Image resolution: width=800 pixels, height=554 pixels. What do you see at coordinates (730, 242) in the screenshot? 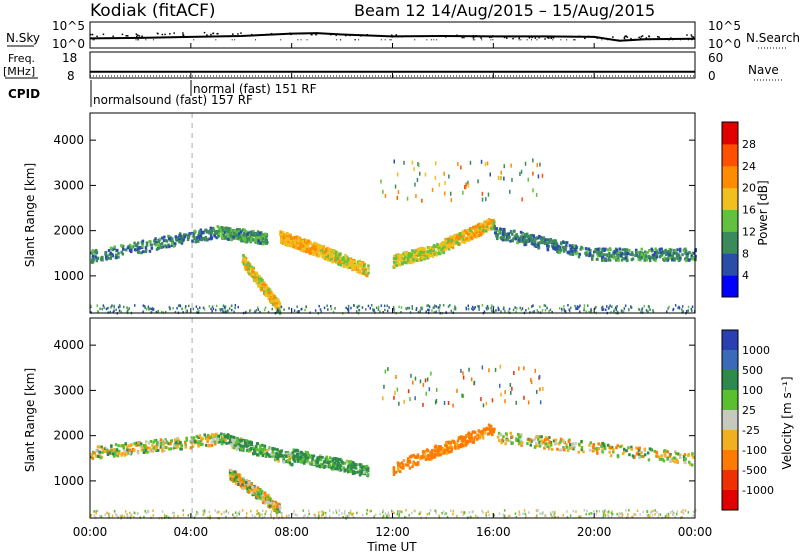
I see `power-colorbar-swatch` at bounding box center [730, 242].